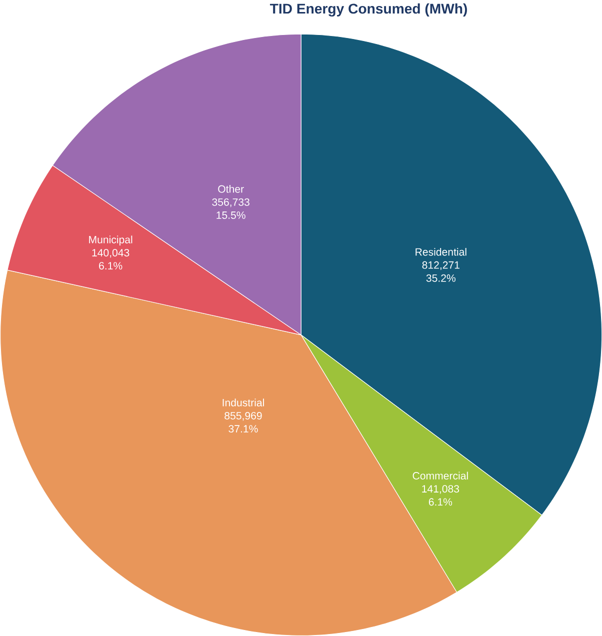 Image resolution: width=602 pixels, height=636 pixels. Describe the element at coordinates (243, 422) in the screenshot. I see `data-label: 855,969 37.1%` at that location.